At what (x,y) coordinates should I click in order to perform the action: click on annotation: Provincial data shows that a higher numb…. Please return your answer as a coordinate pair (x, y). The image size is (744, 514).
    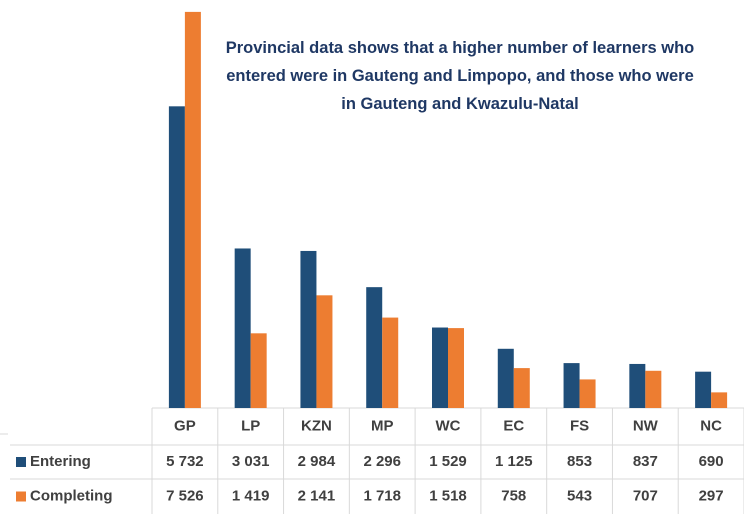
    Looking at the image, I should click on (460, 76).